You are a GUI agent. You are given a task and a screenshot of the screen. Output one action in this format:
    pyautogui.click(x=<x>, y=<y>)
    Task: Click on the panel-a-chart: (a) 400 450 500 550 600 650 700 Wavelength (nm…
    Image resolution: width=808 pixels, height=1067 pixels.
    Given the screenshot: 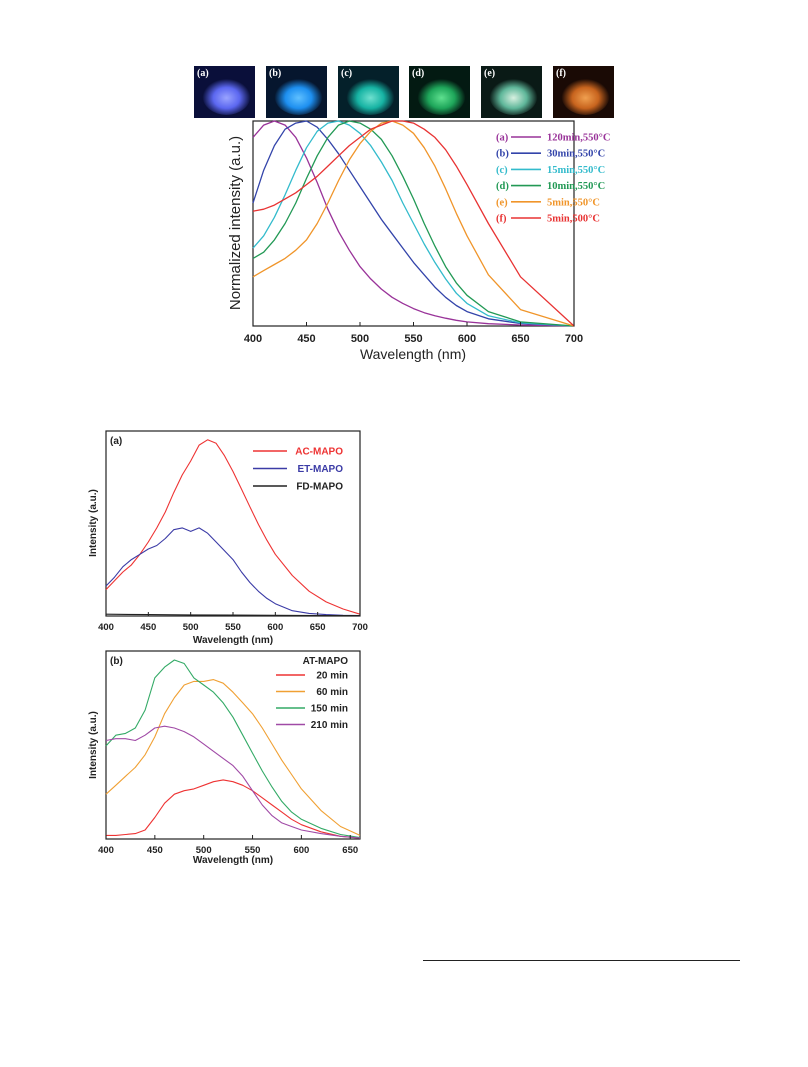 What is the action you would take?
    pyautogui.click(x=228, y=538)
    